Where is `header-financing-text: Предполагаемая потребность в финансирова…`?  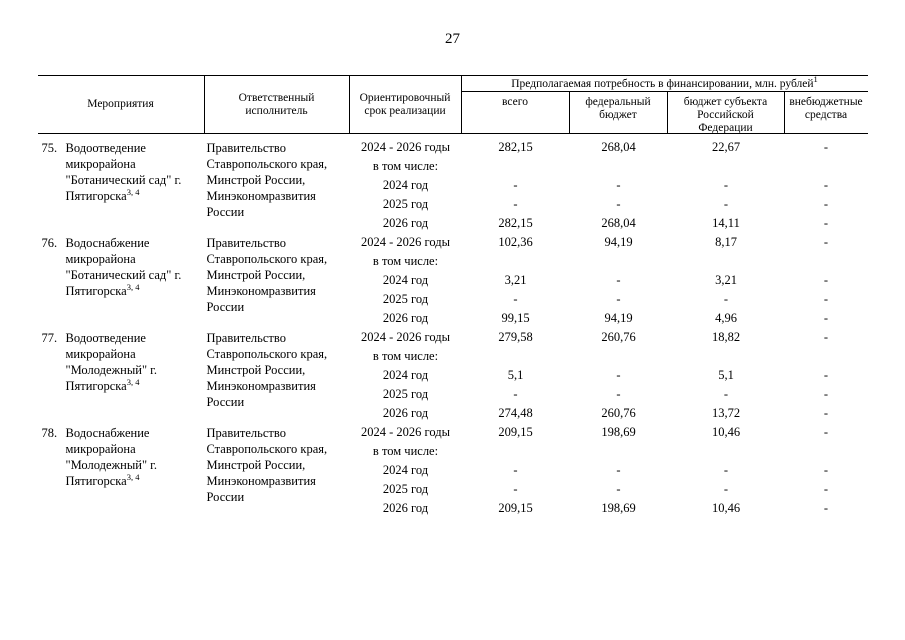 header-financing-text: Предполагаемая потребность в финансирова… is located at coordinates (662, 84).